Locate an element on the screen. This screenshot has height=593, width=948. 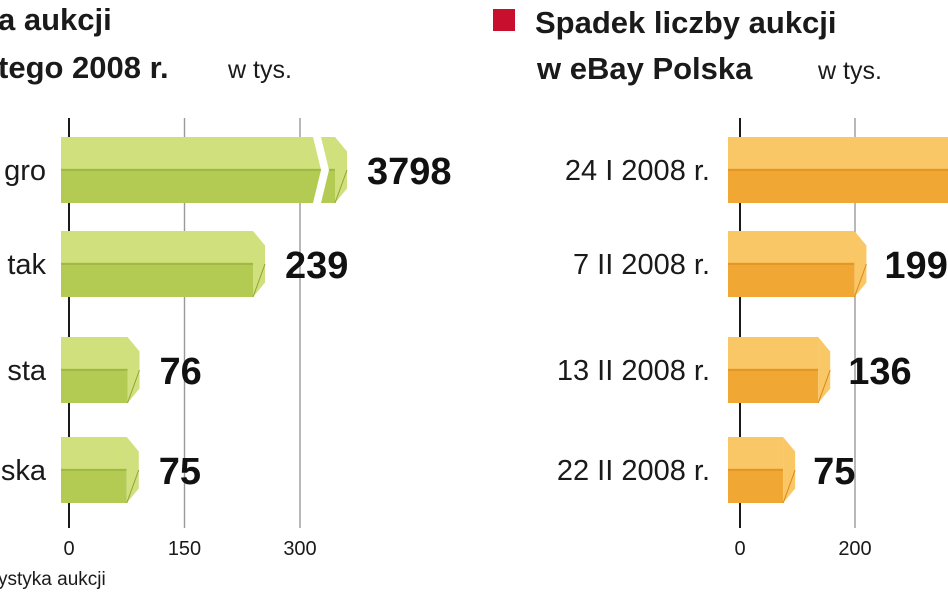
left-category-label: gro is located at coordinates (25, 171).